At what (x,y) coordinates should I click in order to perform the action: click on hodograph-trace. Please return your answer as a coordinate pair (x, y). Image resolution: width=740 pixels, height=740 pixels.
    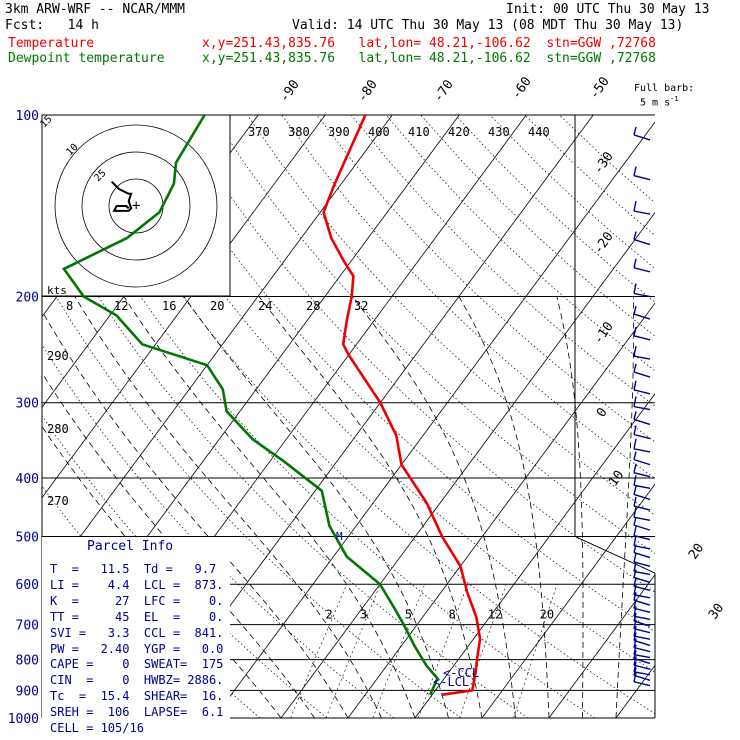
    Looking at the image, I should click on (121, 196).